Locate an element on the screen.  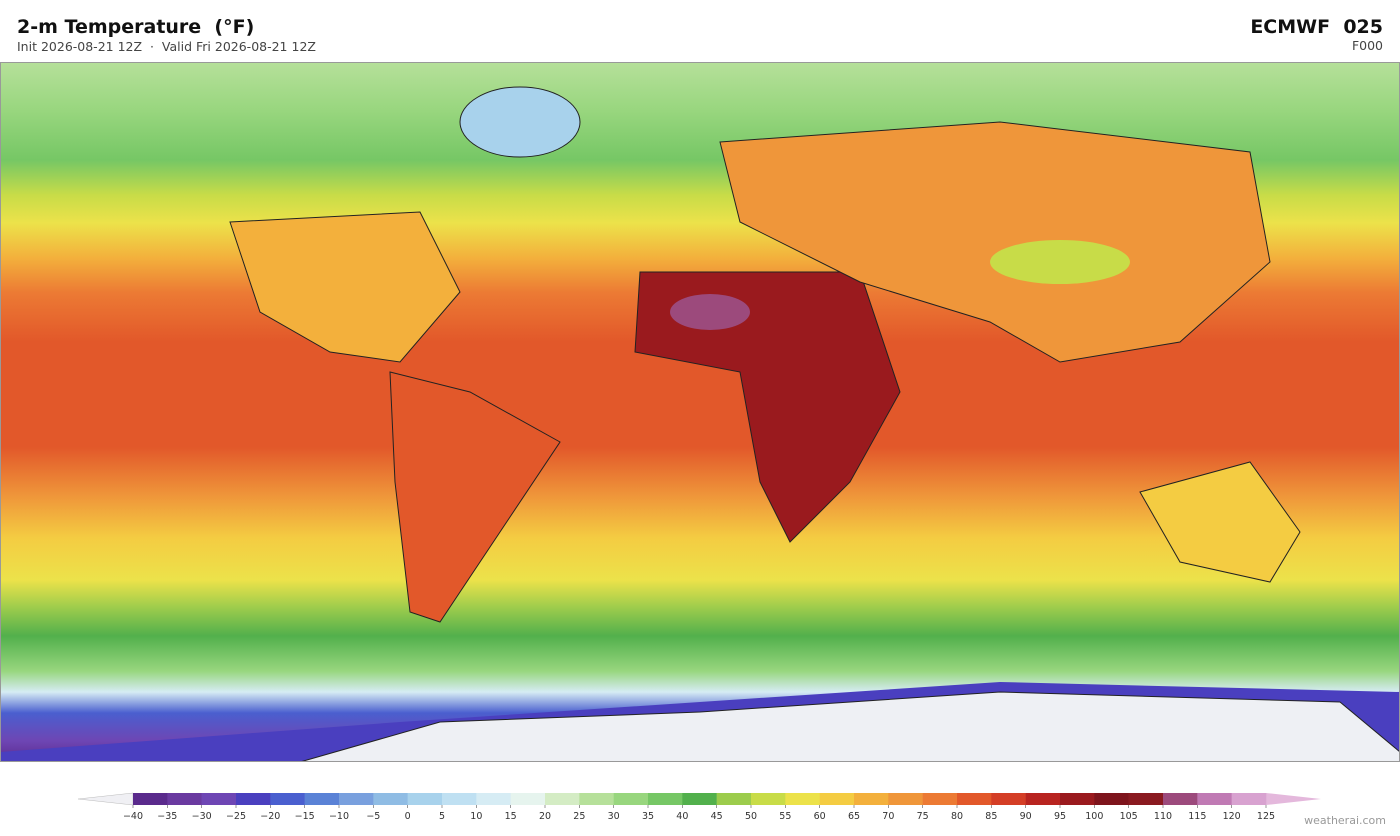
colorbar-tick-label: 125 is located at coordinates (1266, 816).